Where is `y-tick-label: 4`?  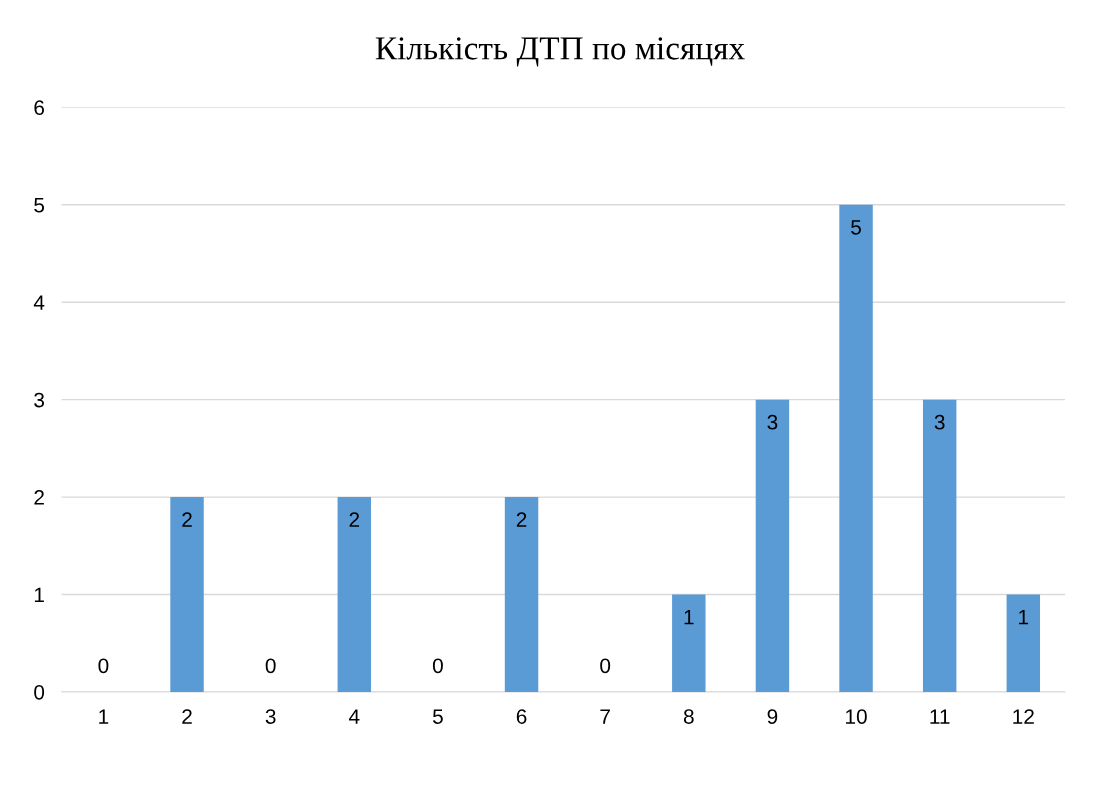
y-tick-label: 4 is located at coordinates (39, 302).